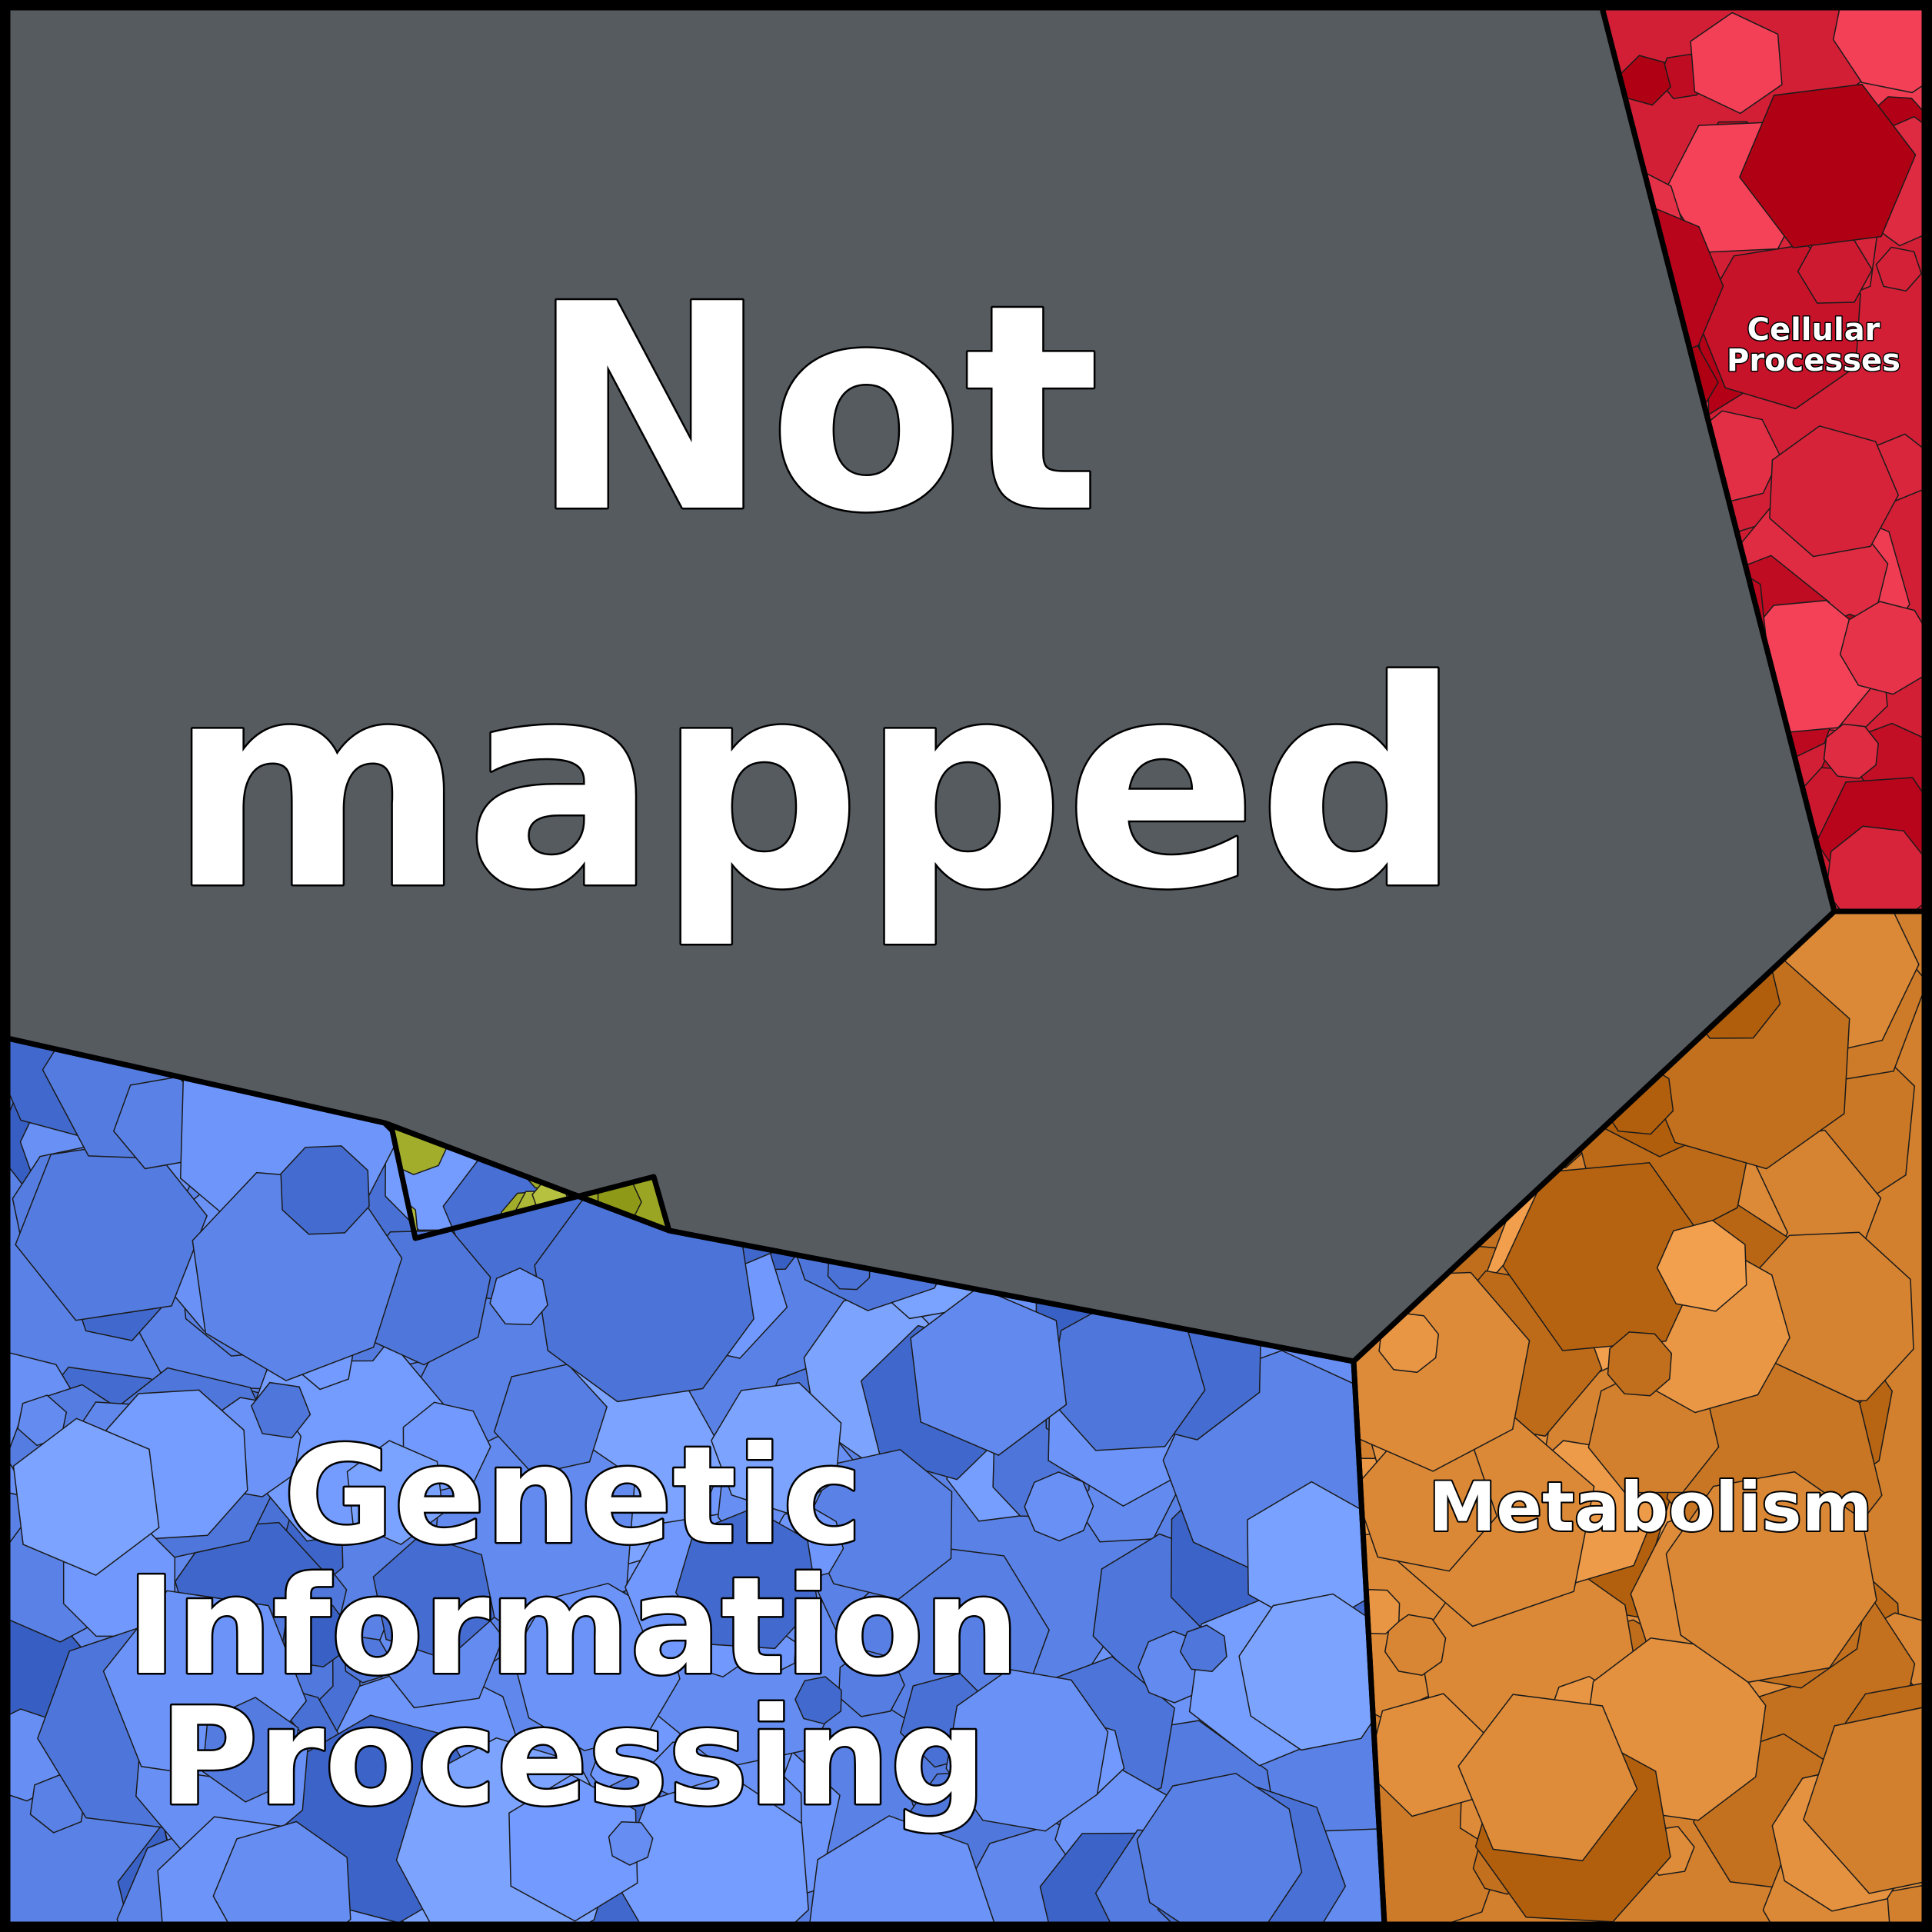 Image resolution: width=1932 pixels, height=1932 pixels. Describe the element at coordinates (1813, 360) in the screenshot. I see `label-line: Processes` at that location.